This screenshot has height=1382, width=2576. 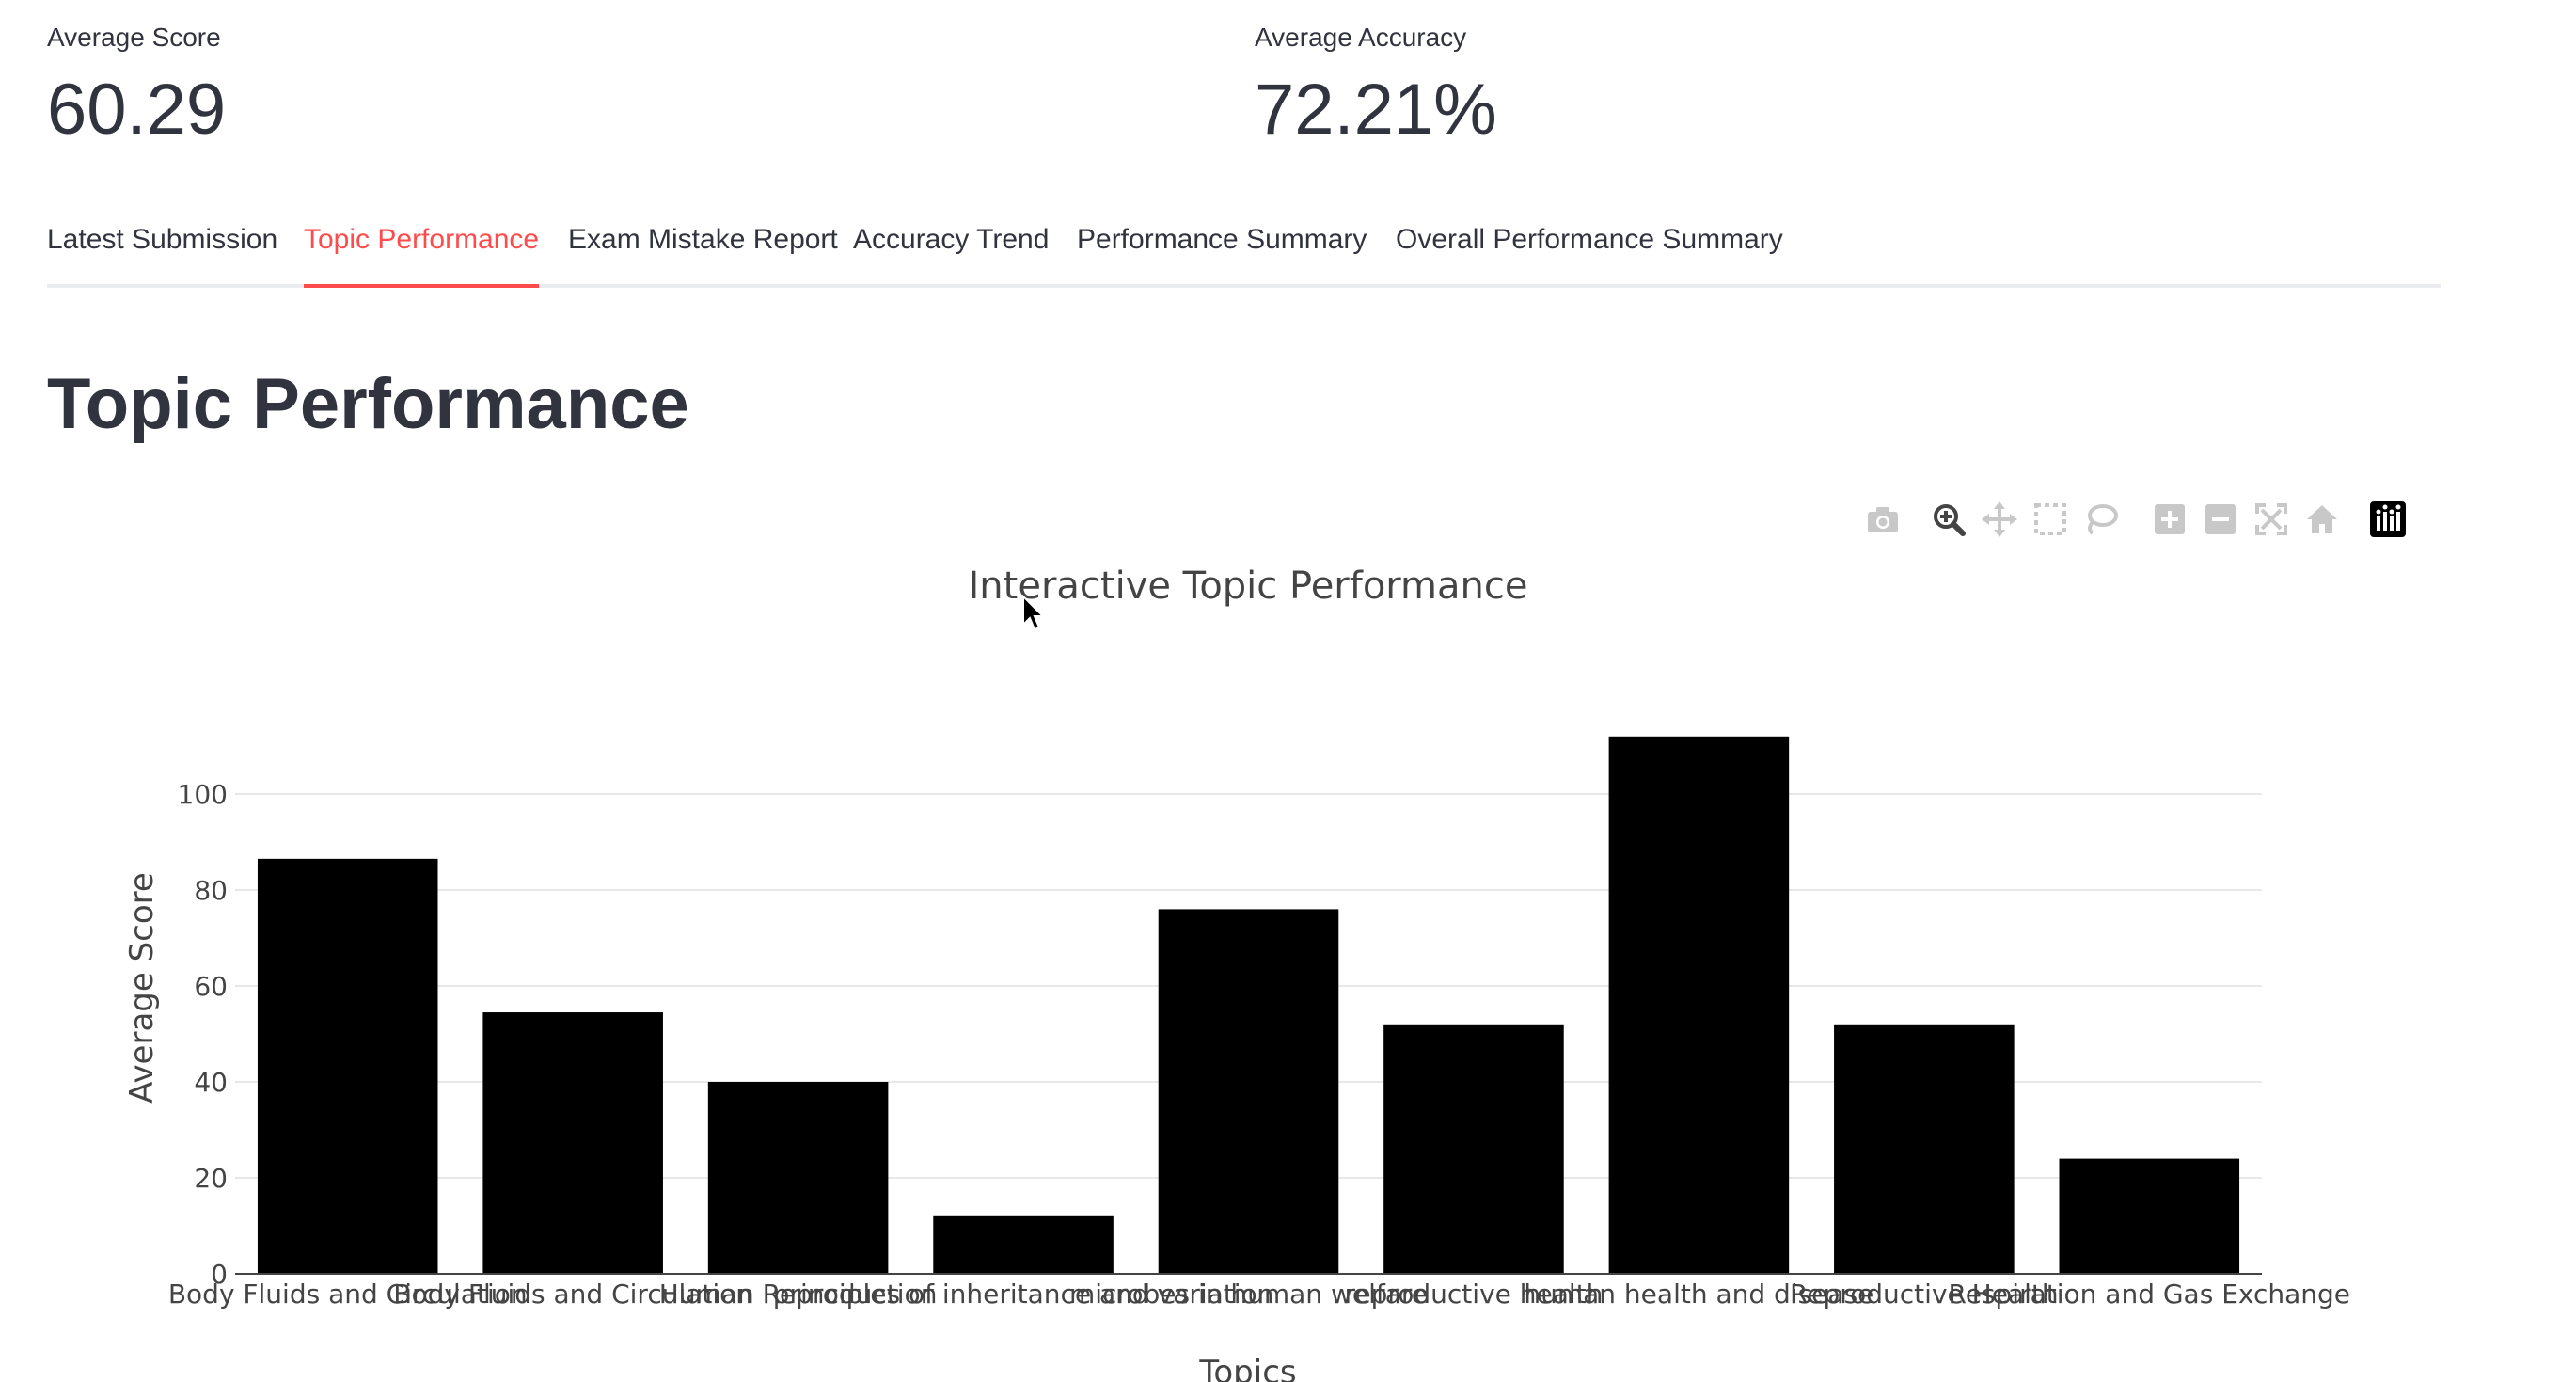 I want to click on x-tick-label: human health and disease, so click(x=1698, y=1294).